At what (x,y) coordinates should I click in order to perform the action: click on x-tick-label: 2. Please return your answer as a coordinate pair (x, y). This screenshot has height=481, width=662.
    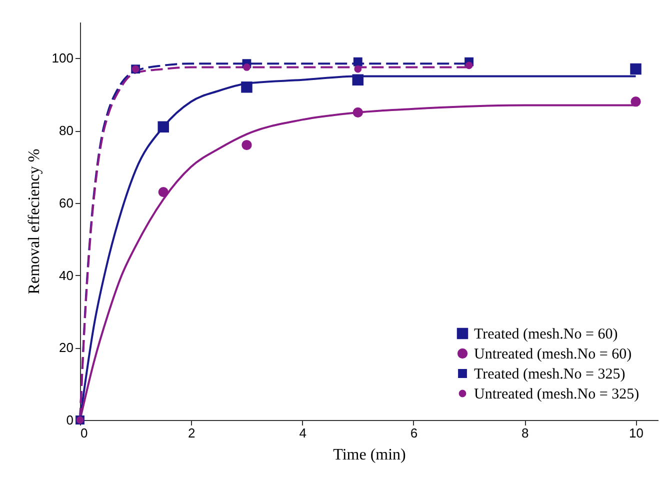
    Looking at the image, I should click on (192, 433).